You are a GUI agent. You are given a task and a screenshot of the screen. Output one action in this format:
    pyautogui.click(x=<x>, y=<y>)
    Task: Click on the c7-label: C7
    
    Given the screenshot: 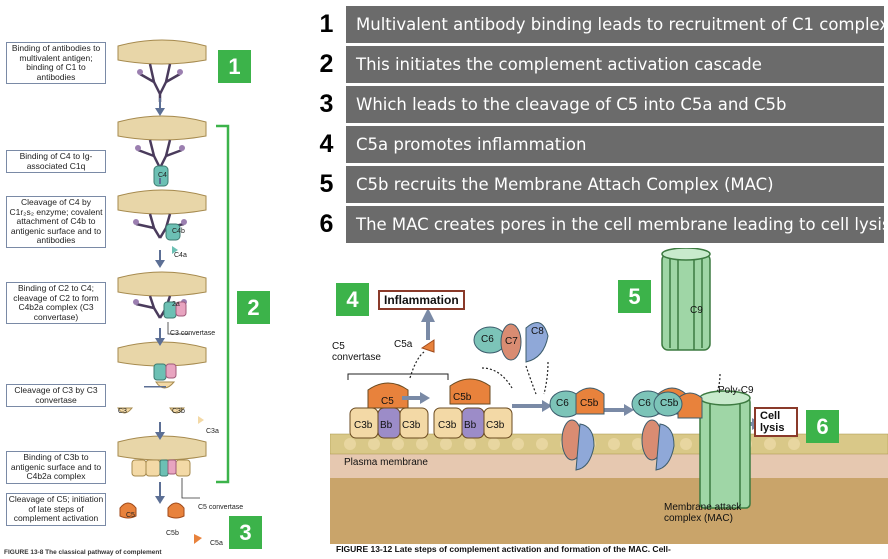 What is the action you would take?
    pyautogui.click(x=511, y=341)
    